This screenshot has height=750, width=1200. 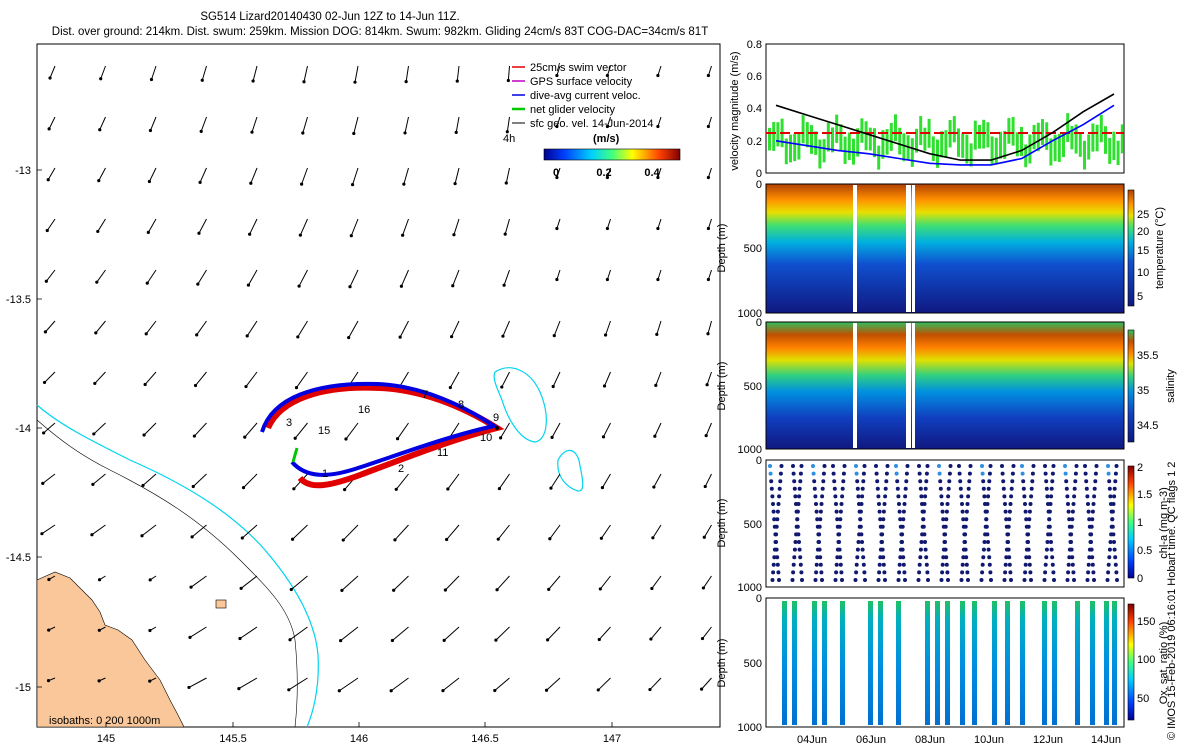 I want to click on date-tick: 08Jun, so click(x=930, y=740).